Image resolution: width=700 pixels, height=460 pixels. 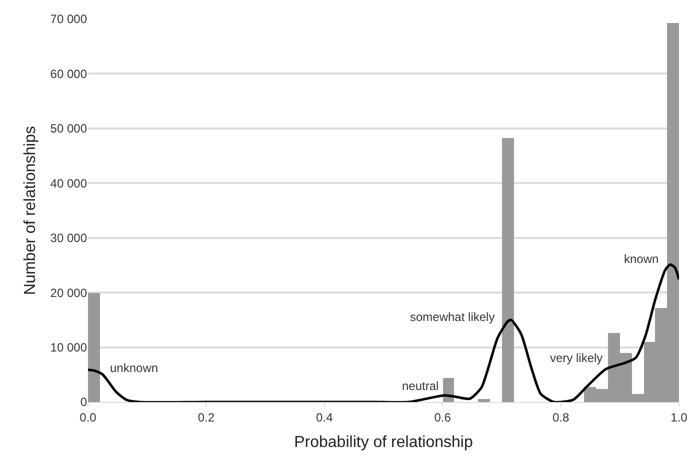 I want to click on y-tick-label: 70 000, so click(x=69, y=19).